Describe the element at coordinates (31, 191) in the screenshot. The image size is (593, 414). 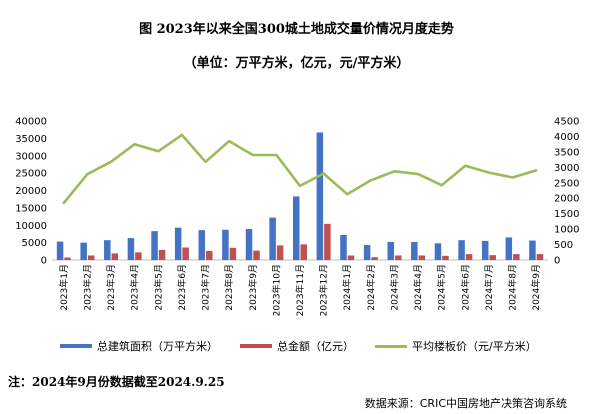
I see `y-left-tick-label: 20000` at that location.